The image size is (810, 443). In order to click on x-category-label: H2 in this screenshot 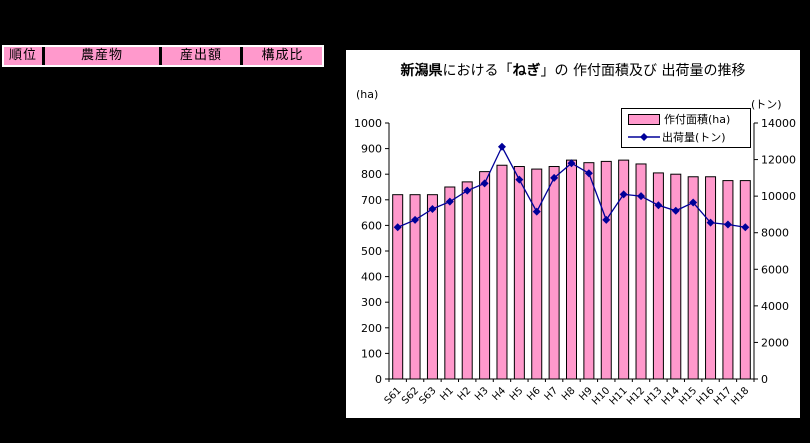, I will do `click(465, 394)`.